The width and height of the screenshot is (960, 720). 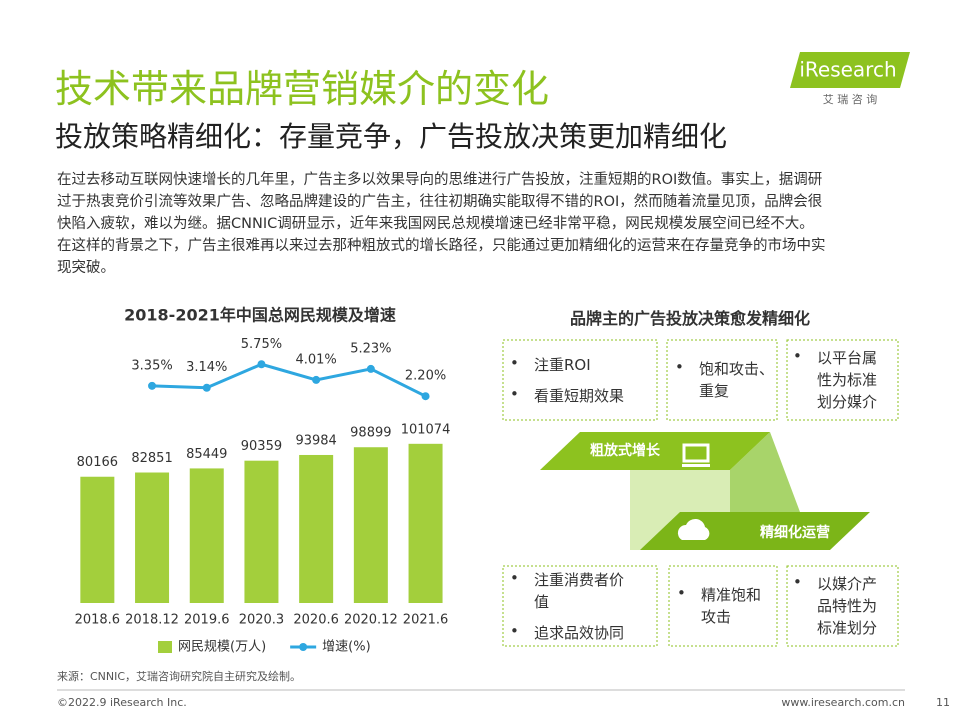 What do you see at coordinates (843, 702) in the screenshot?
I see `website: www.iresearch.com.cn` at bounding box center [843, 702].